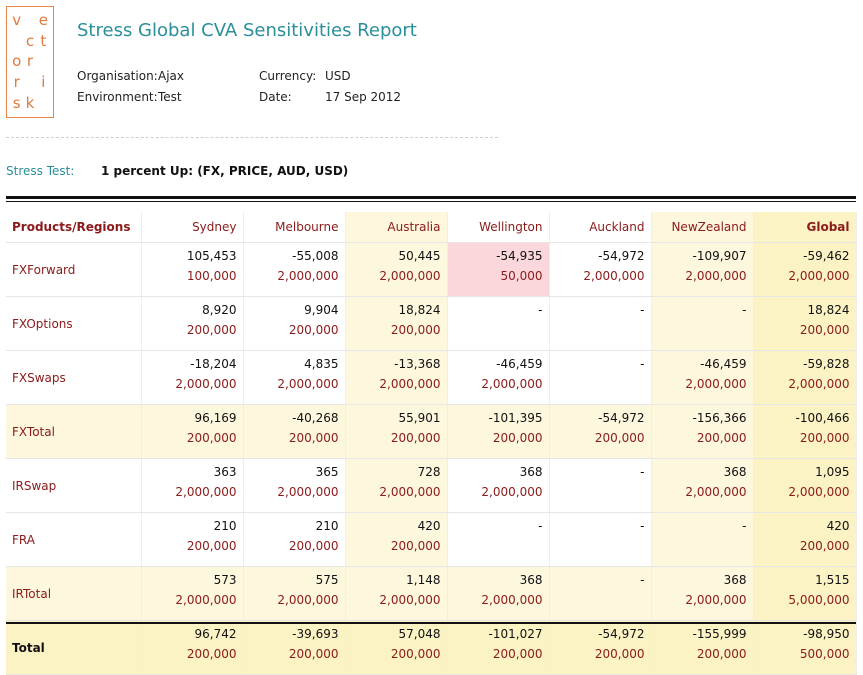  What do you see at coordinates (805, 593) in the screenshot?
I see `table-cell: 1,515 5,000,000` at bounding box center [805, 593].